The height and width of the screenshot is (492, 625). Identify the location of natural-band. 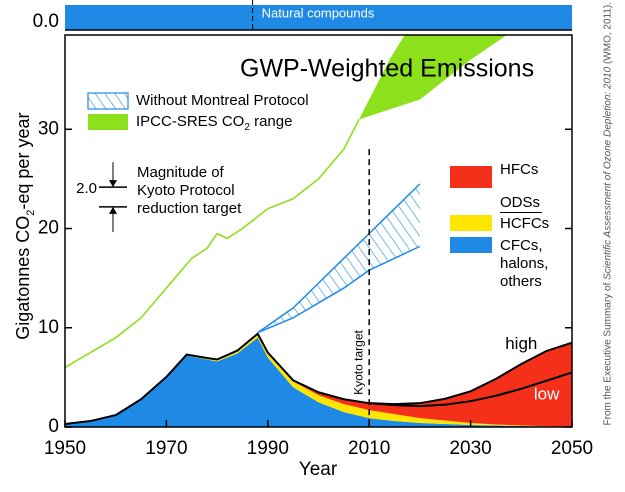
(318, 17).